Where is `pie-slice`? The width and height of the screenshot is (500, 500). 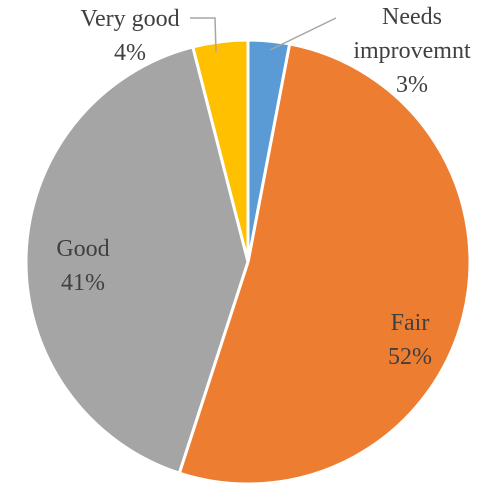
pie-slice is located at coordinates (269, 150).